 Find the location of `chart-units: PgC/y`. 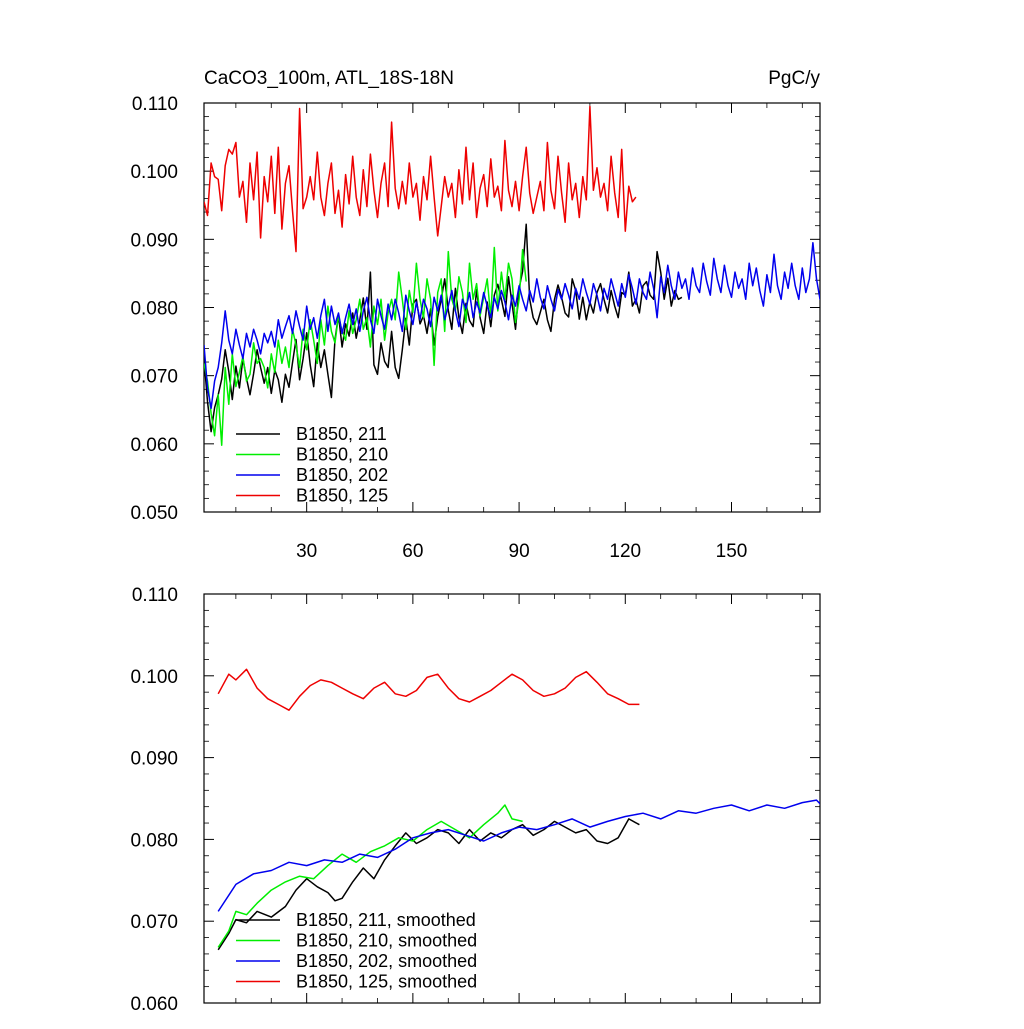

chart-units: PgC/y is located at coordinates (794, 78).